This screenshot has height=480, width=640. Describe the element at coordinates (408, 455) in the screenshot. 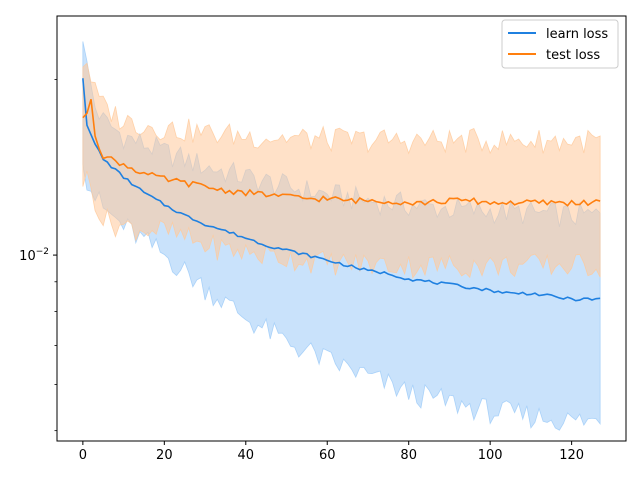

I see `x-tick-label: 80` at that location.